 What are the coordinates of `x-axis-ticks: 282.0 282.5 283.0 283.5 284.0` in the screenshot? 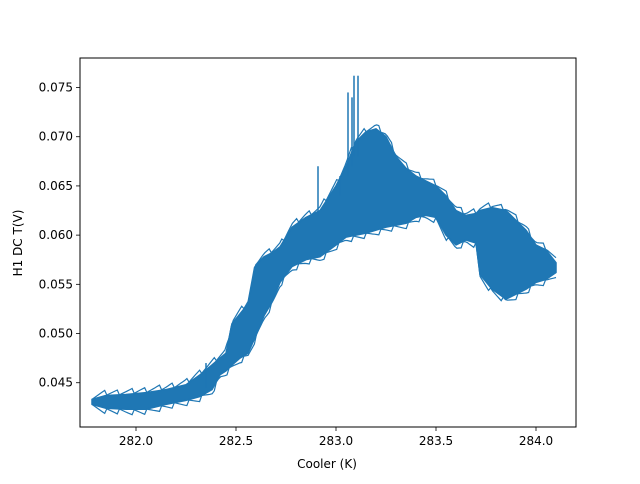 It's located at (336, 437).